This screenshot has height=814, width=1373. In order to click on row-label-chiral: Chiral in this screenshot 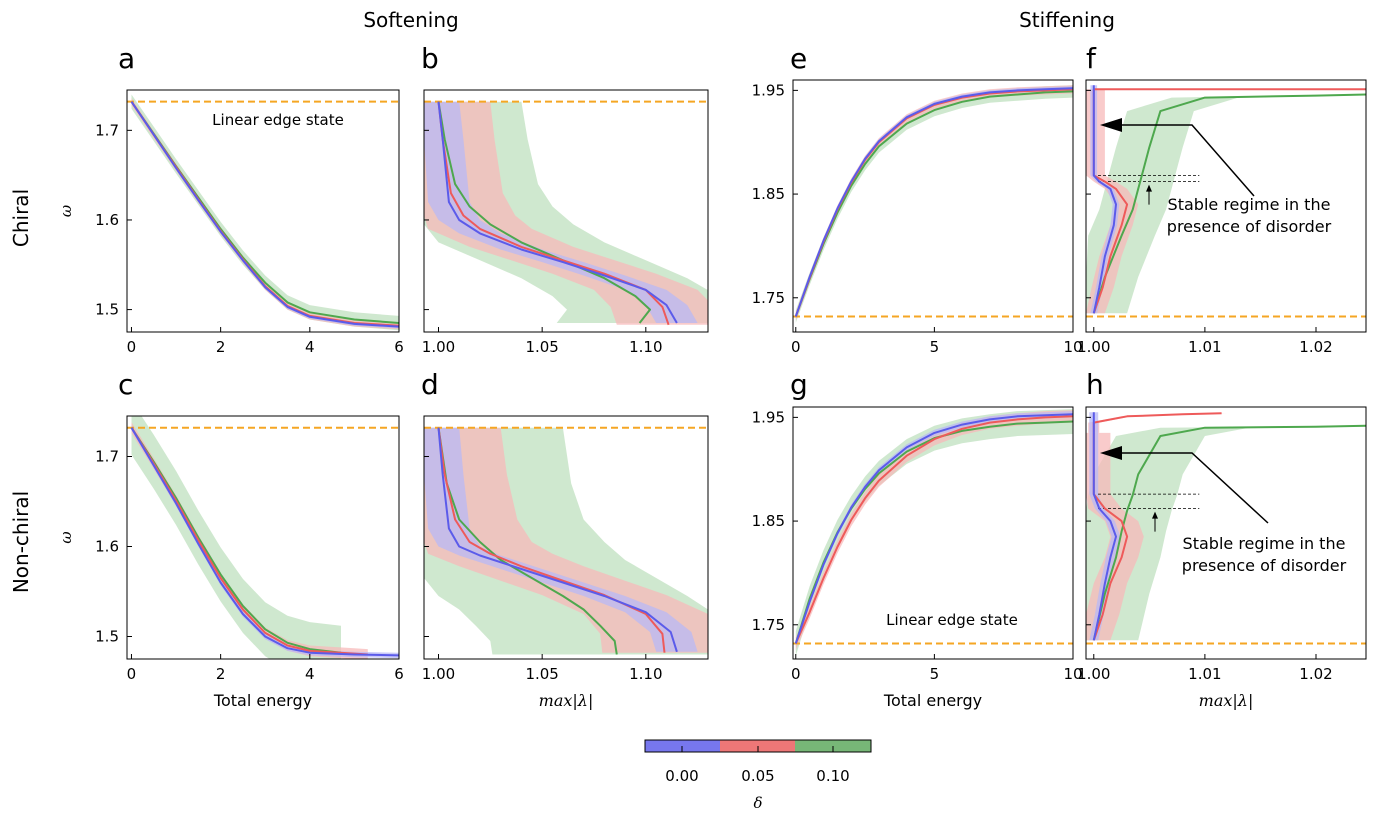, I will do `click(21, 218)`.